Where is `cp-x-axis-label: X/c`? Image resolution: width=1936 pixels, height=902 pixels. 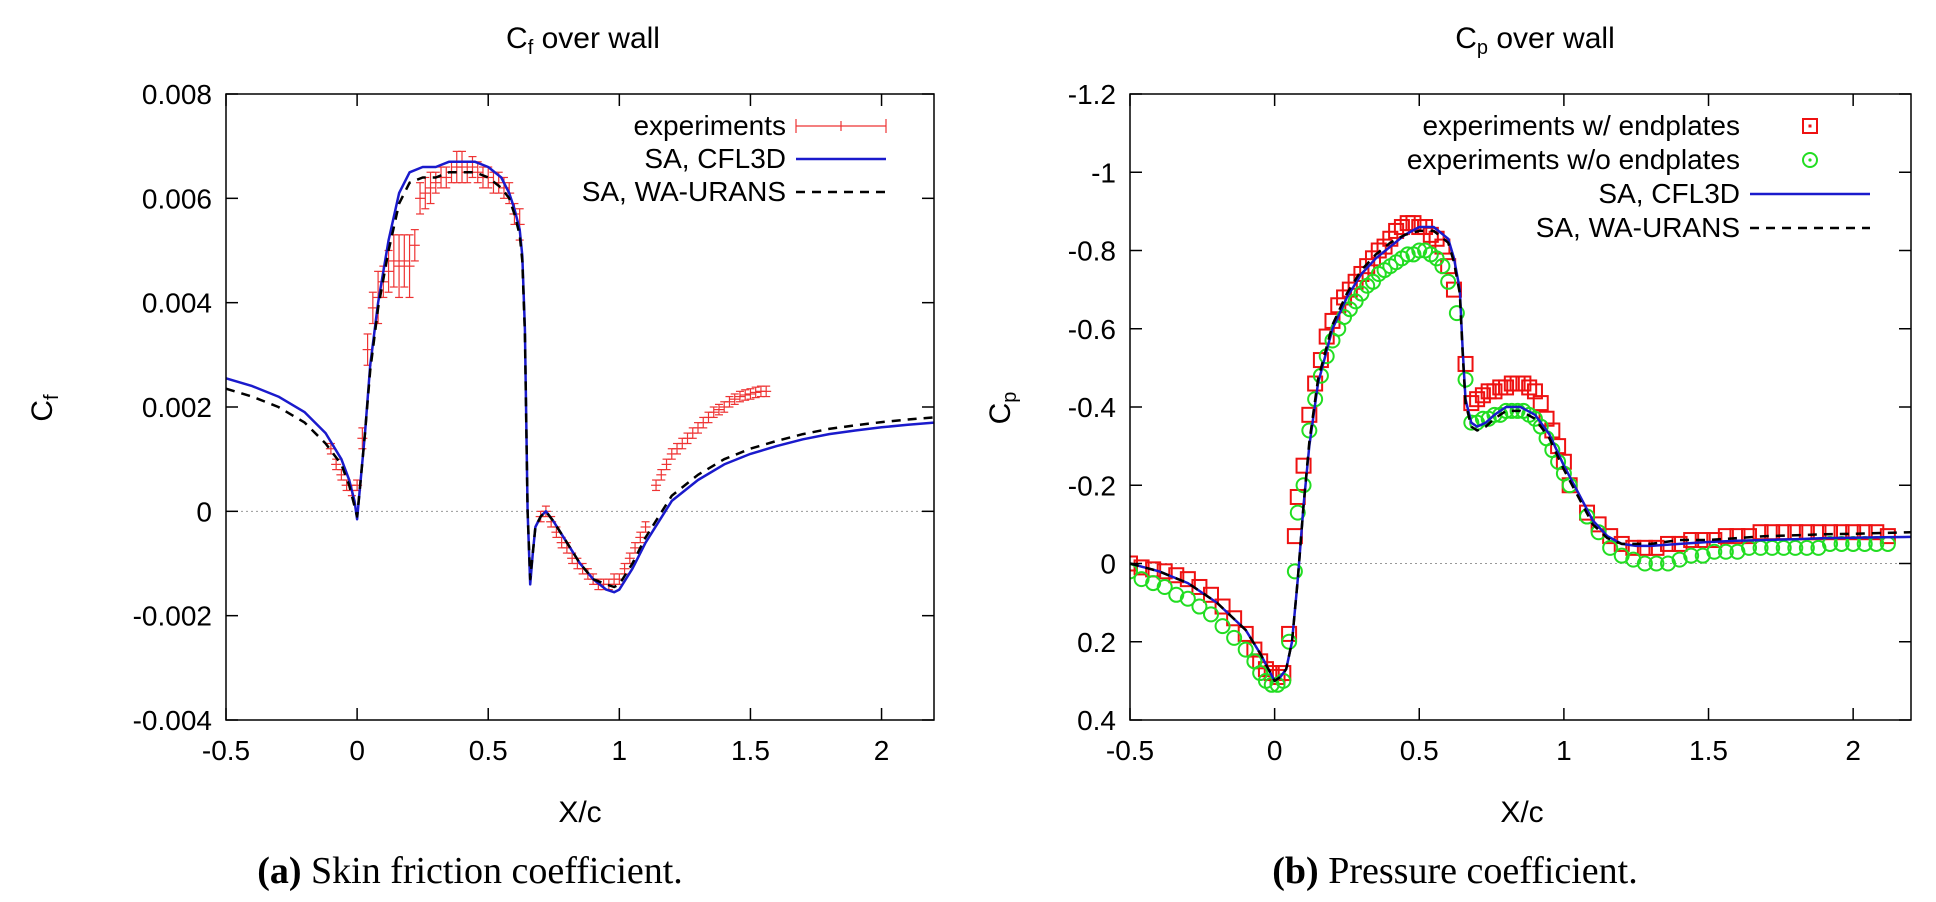
cp-x-axis-label: X/c is located at coordinates (1521, 812).